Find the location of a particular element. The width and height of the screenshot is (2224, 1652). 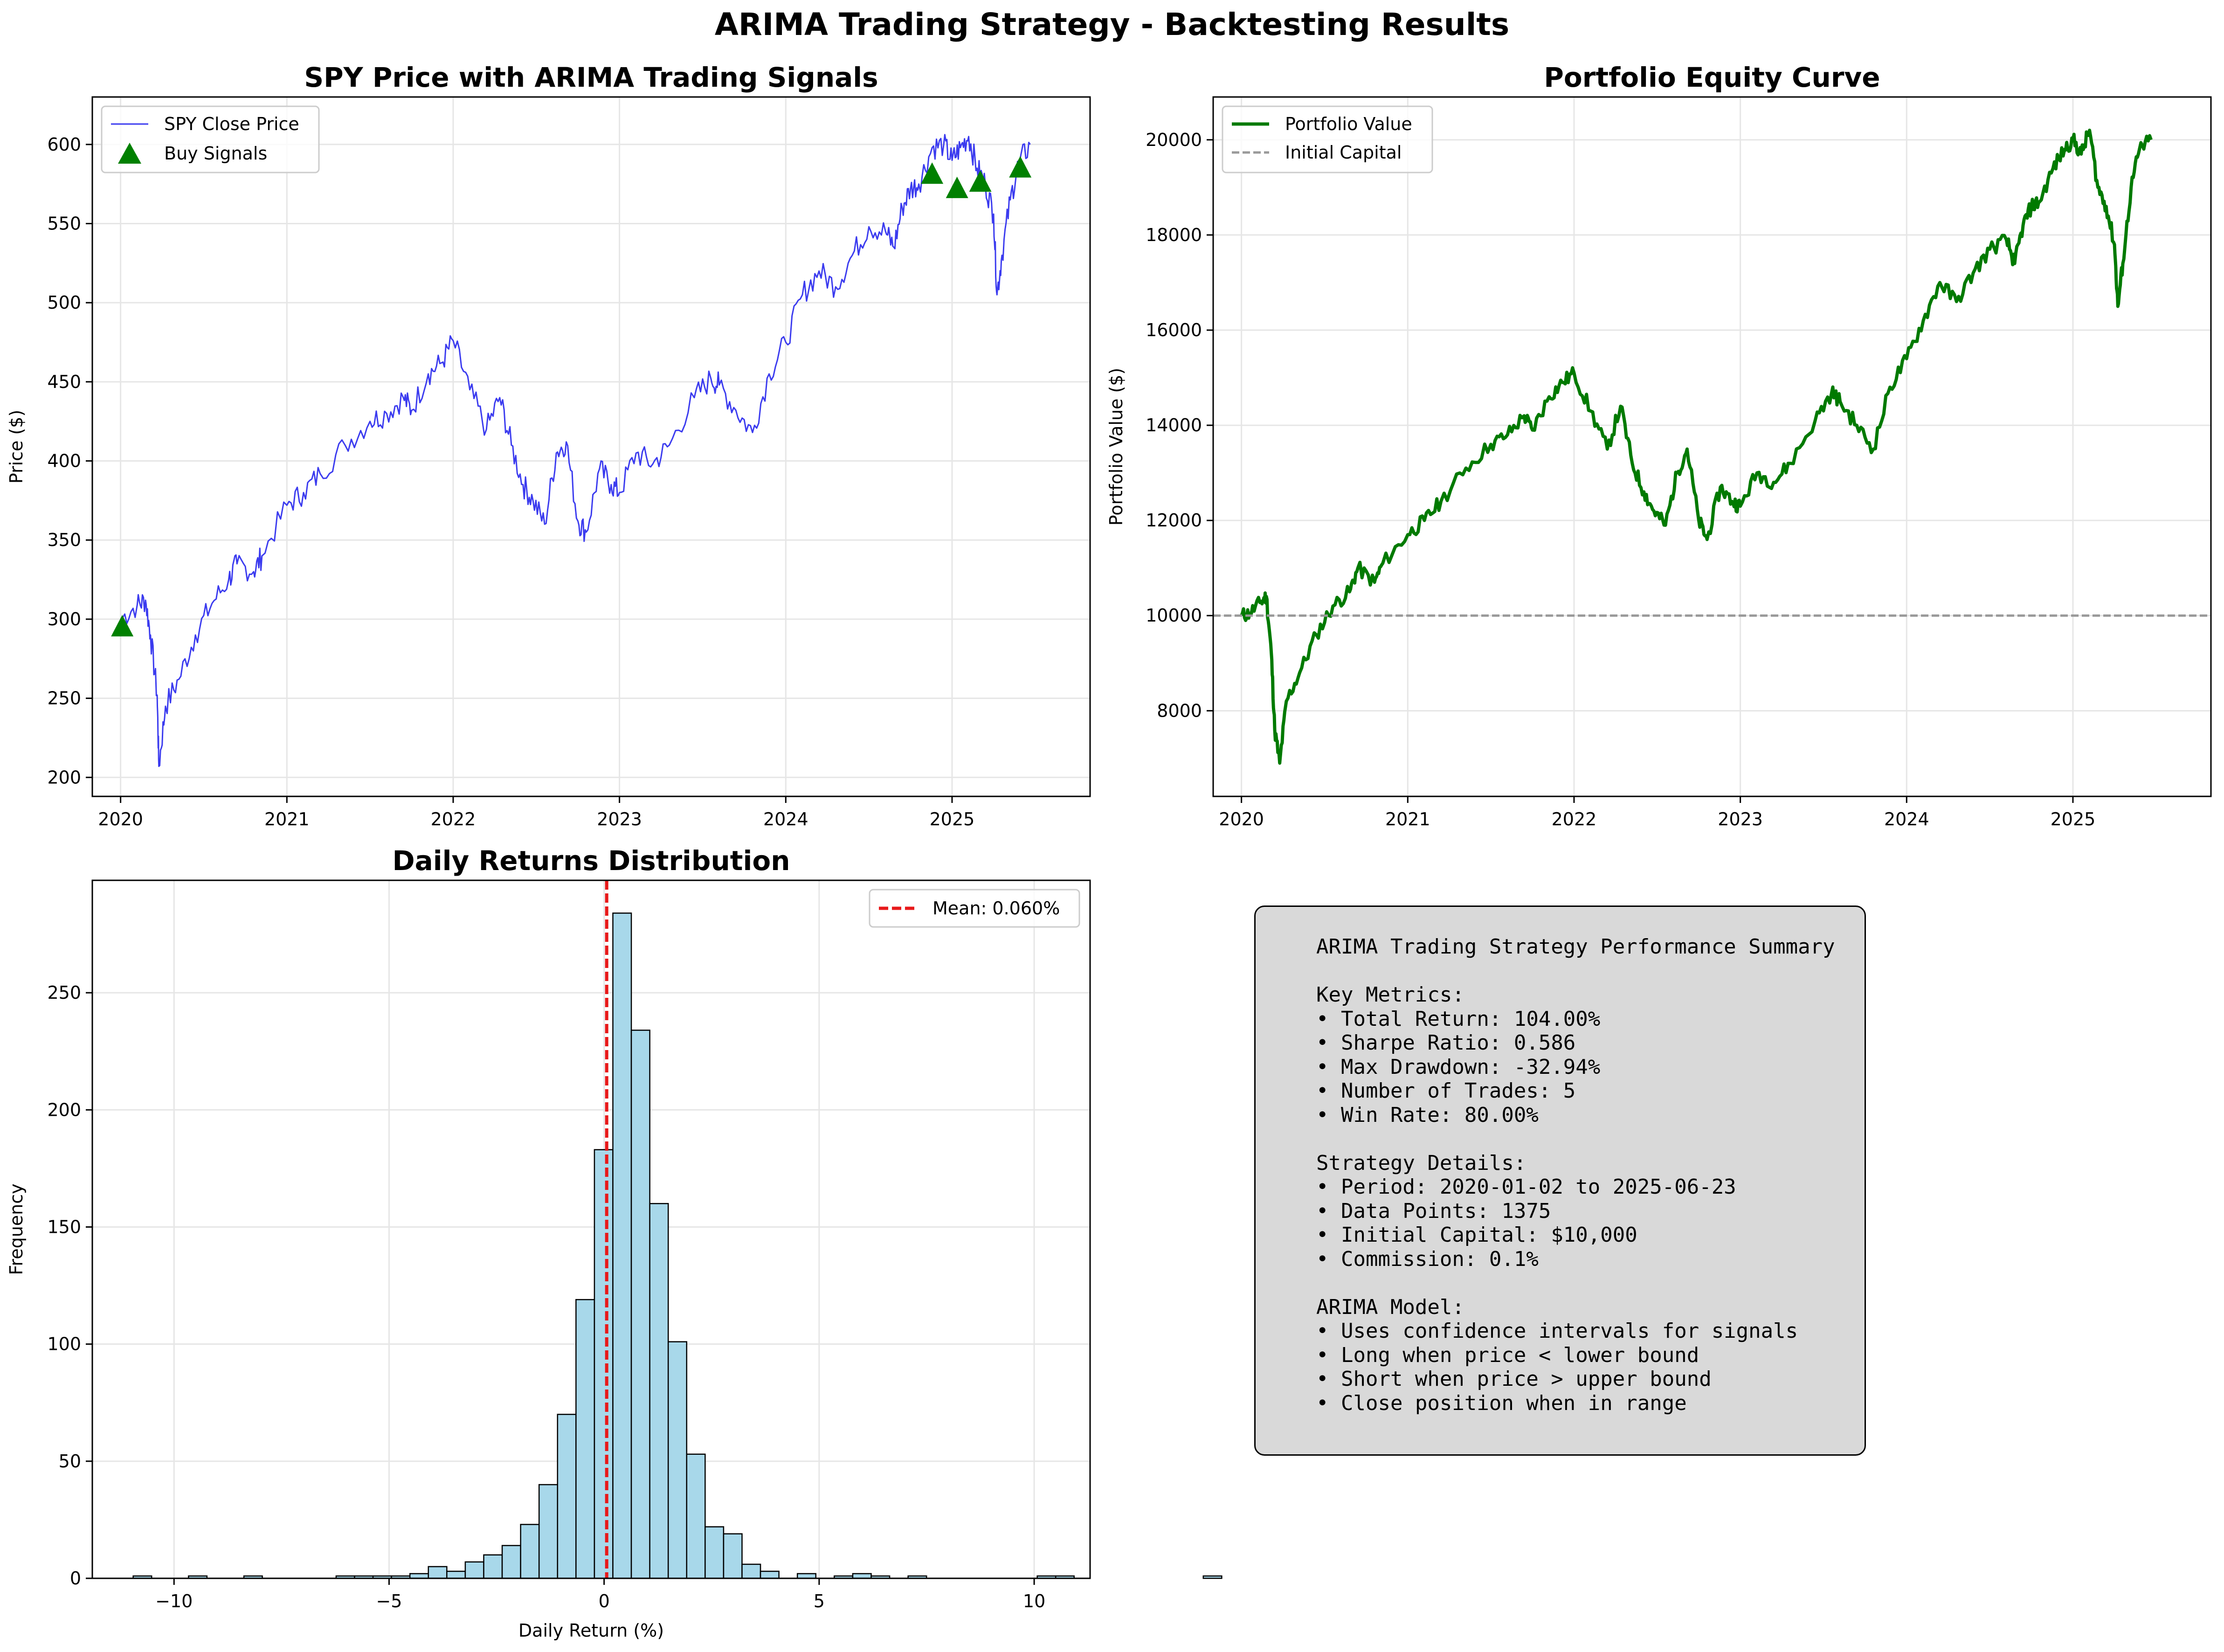

returns-legend-box is located at coordinates (974, 908).